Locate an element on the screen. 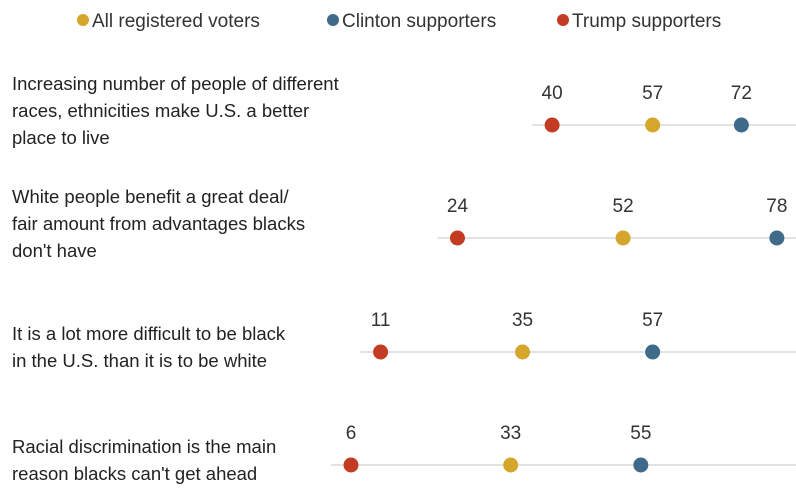 The height and width of the screenshot is (491, 796). data-label: 55 is located at coordinates (640, 433).